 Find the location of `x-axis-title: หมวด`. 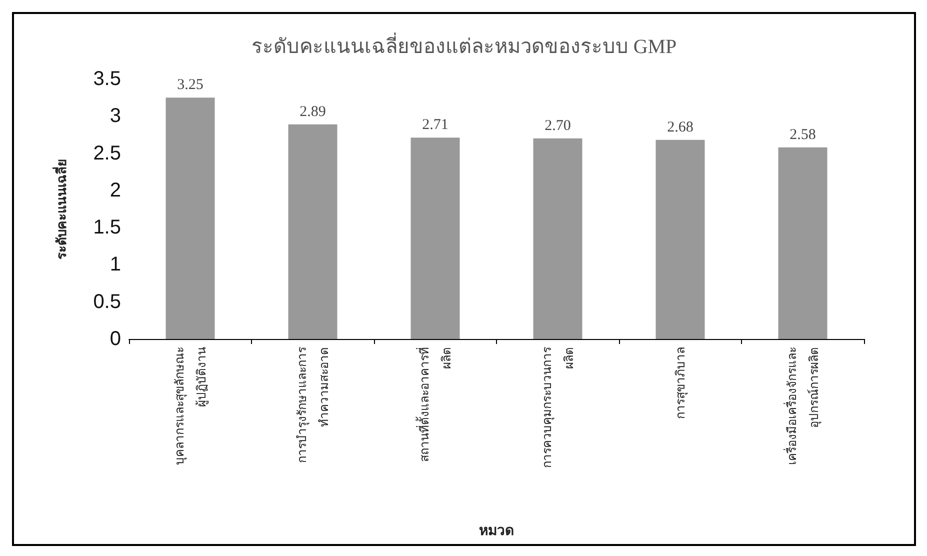

x-axis-title: หมวด is located at coordinates (496, 531).